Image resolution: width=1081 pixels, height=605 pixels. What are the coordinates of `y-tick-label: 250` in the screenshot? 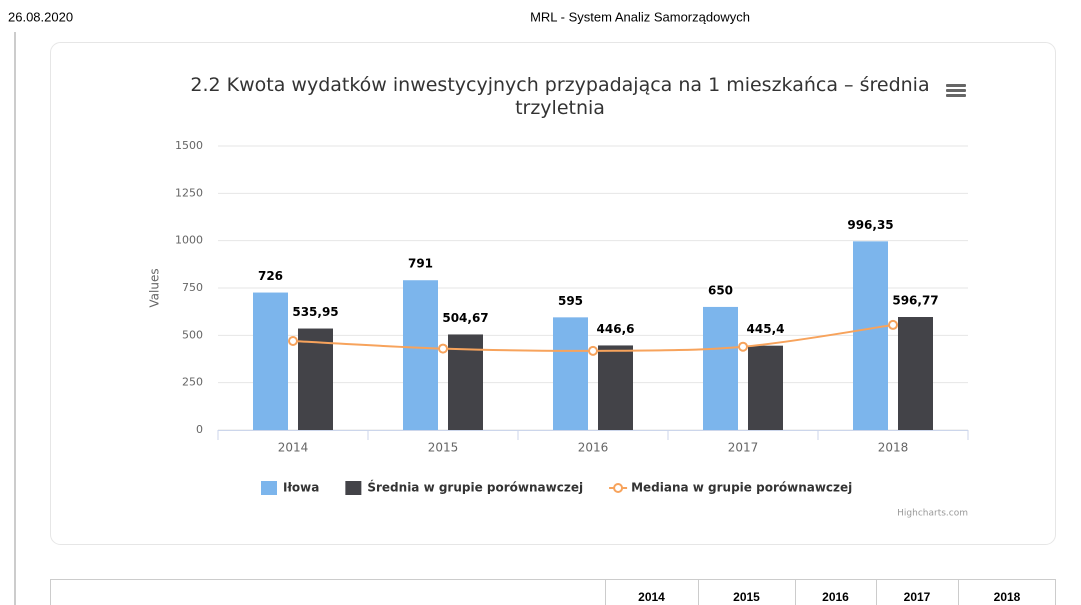 It's located at (192, 382).